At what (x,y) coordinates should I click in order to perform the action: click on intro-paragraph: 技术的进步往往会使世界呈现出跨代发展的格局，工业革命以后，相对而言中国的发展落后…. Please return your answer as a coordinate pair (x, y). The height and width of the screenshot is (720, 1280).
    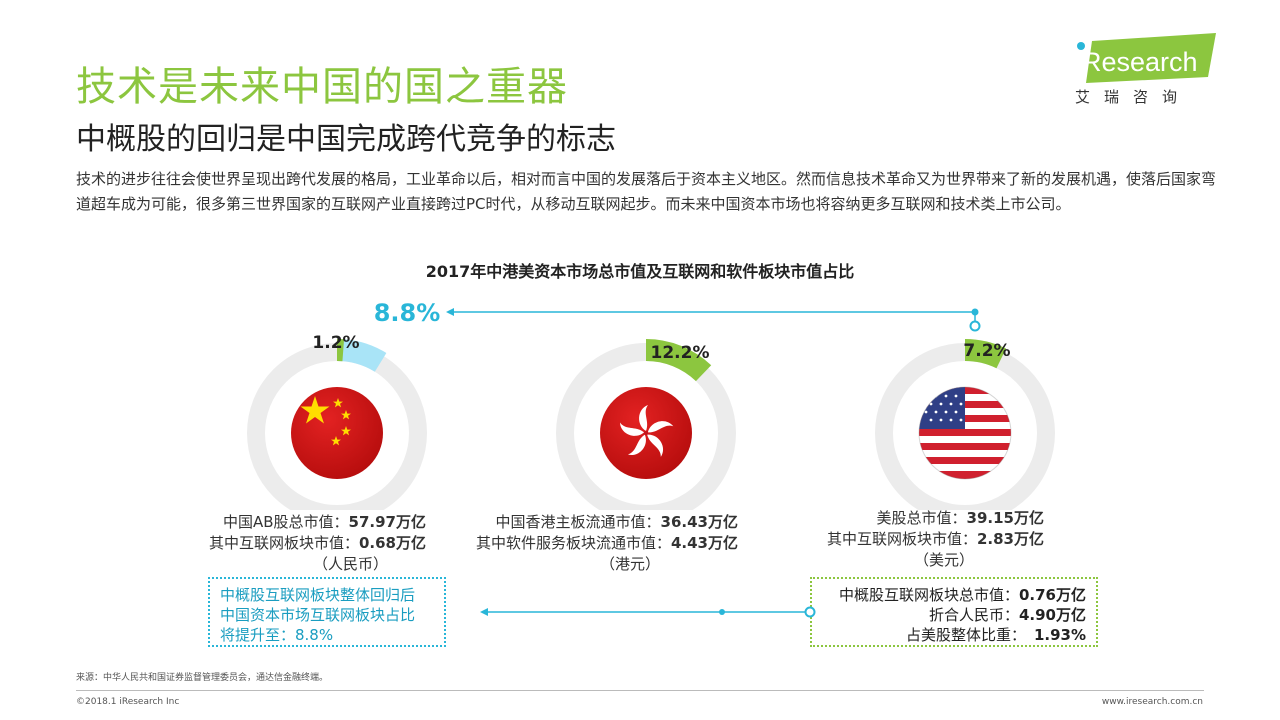
    Looking at the image, I should click on (646, 191).